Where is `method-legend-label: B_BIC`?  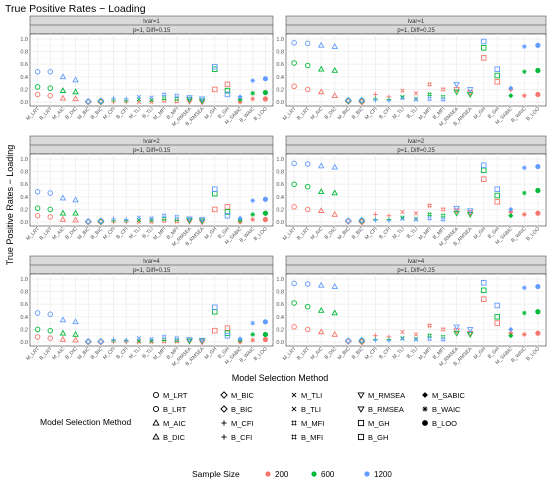 method-legend-label: B_BIC is located at coordinates (242, 409).